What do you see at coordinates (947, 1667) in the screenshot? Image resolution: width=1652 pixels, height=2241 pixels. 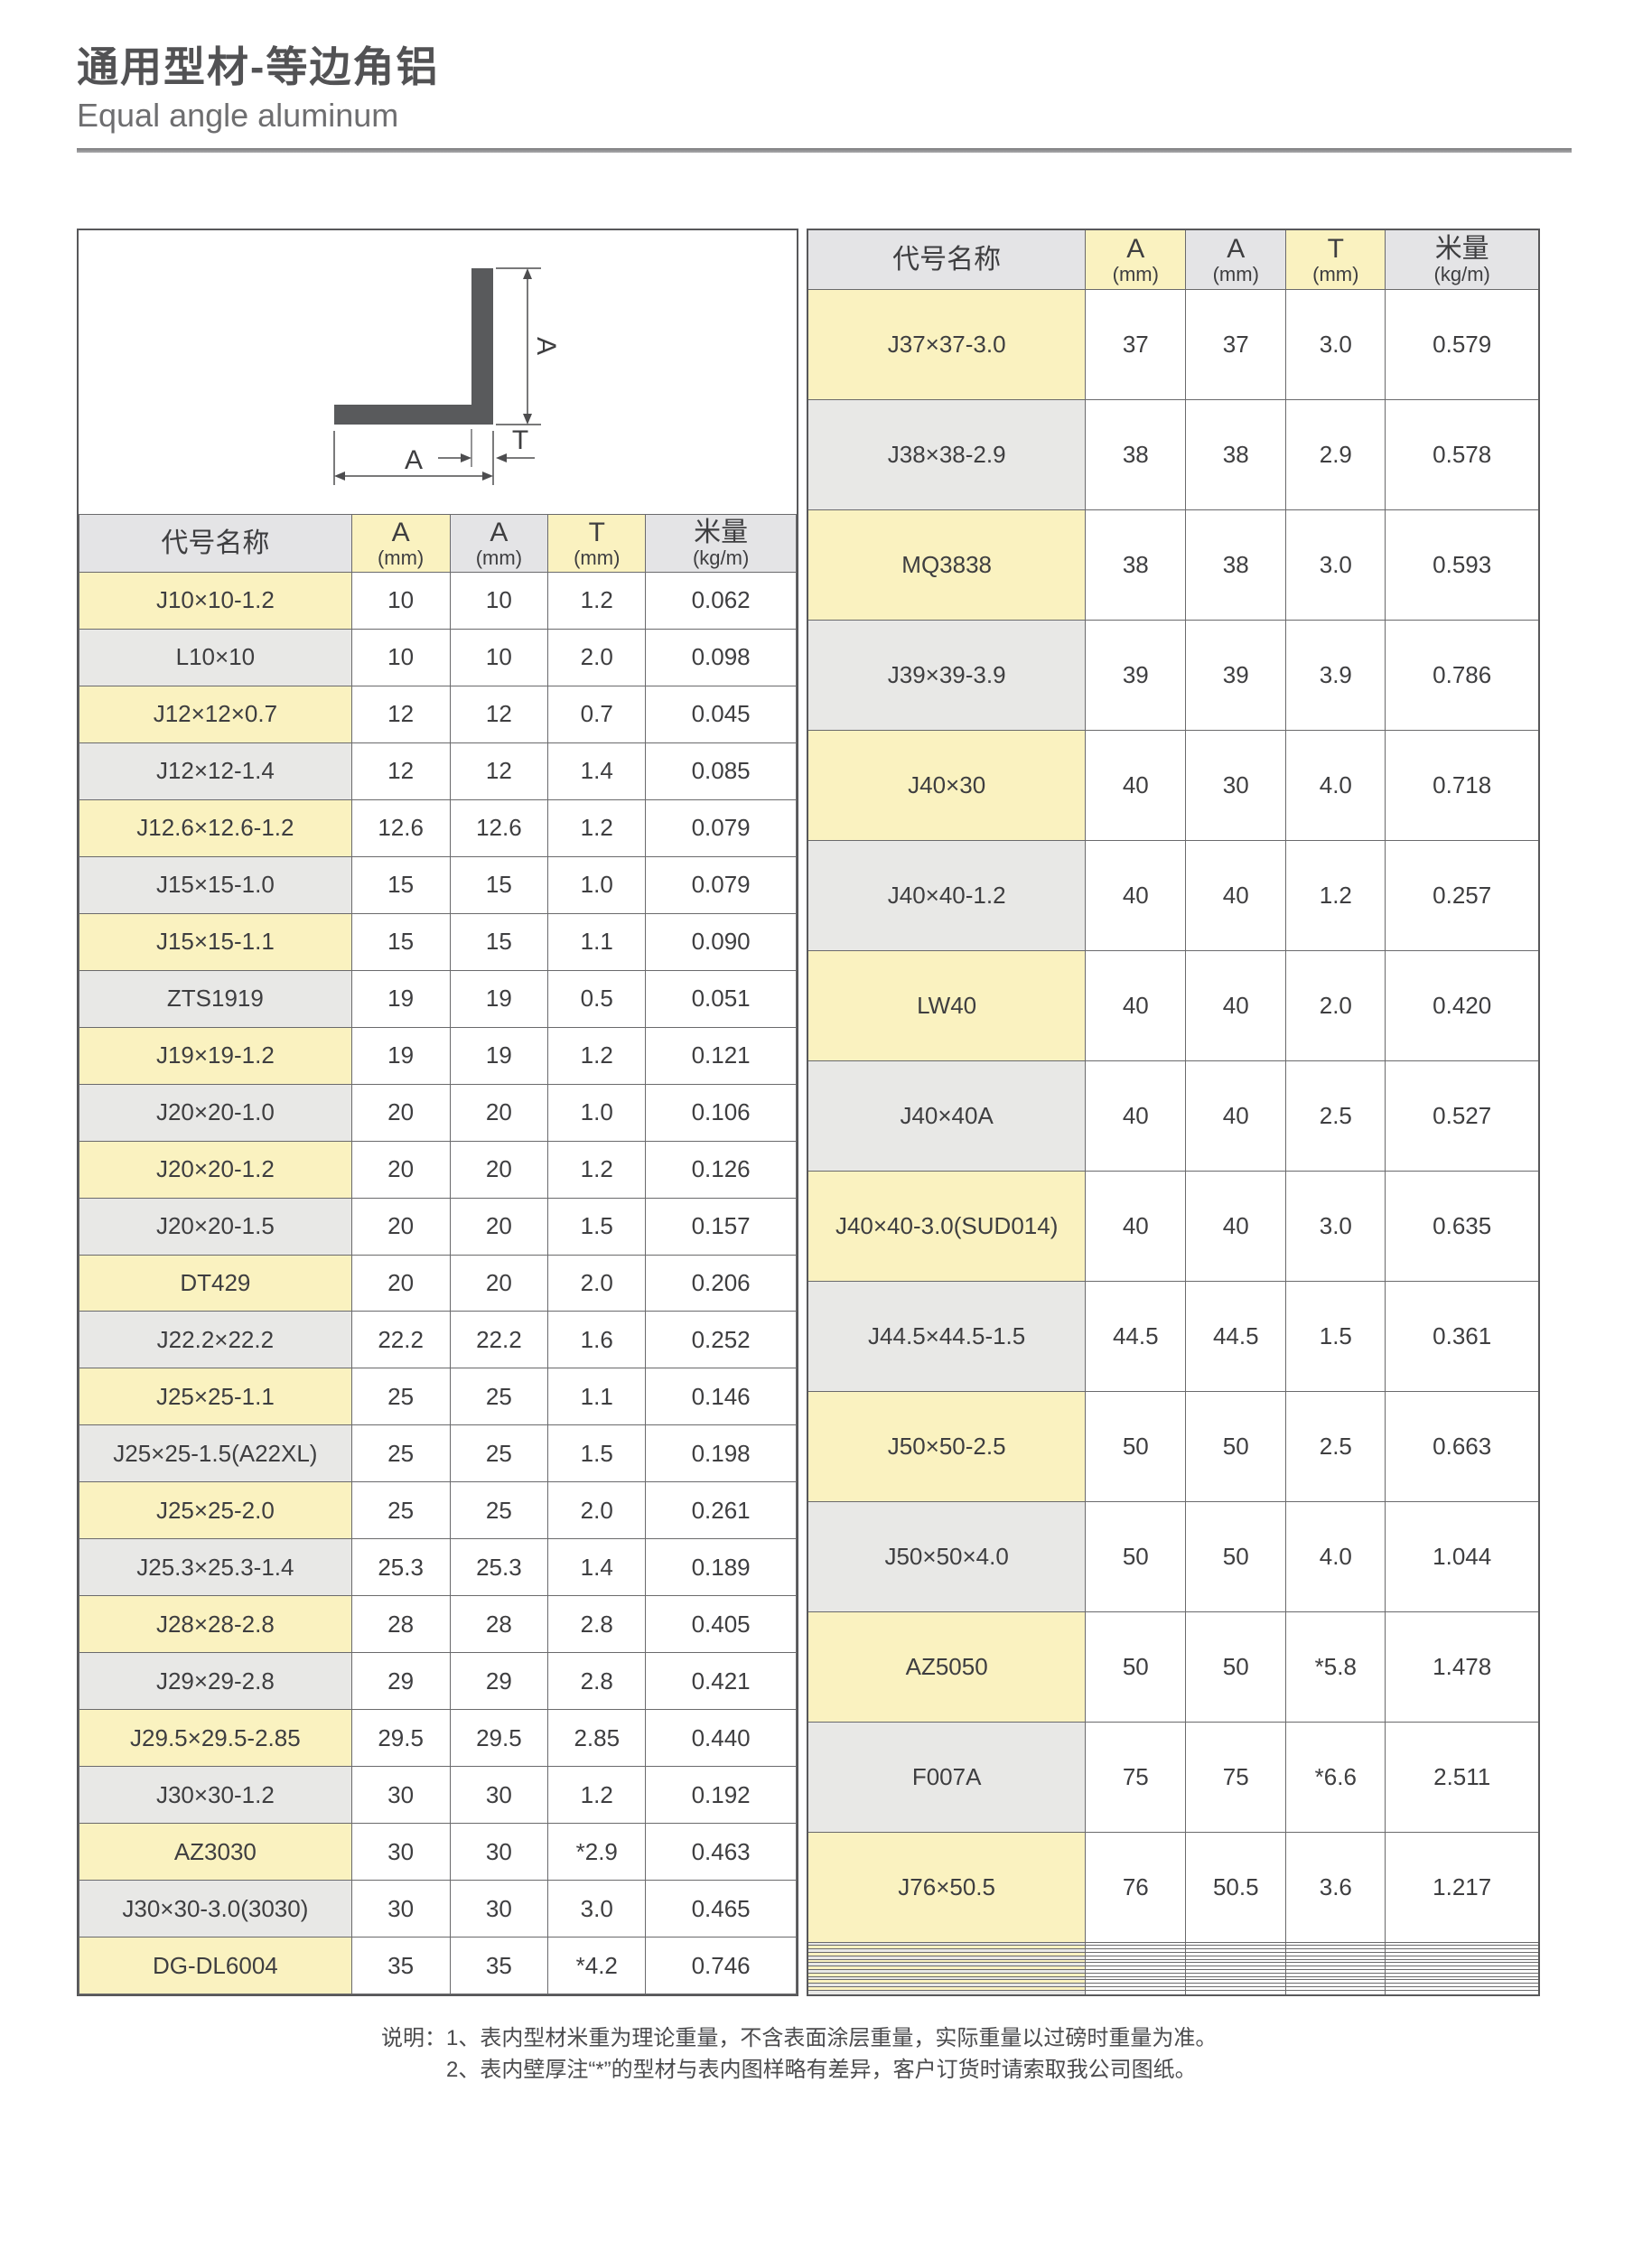 I see `profile-code-cell: AZ5050` at bounding box center [947, 1667].